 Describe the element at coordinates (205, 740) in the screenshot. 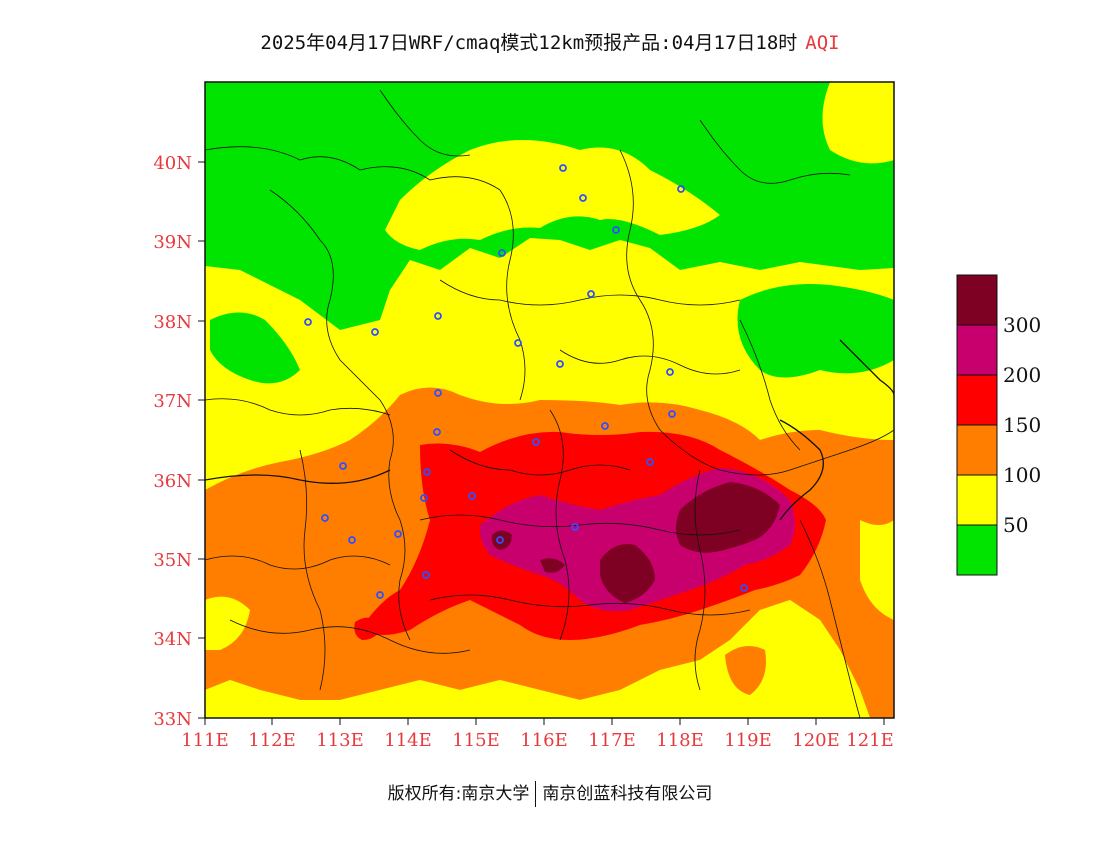

I see `x-tick-label: 111E` at that location.